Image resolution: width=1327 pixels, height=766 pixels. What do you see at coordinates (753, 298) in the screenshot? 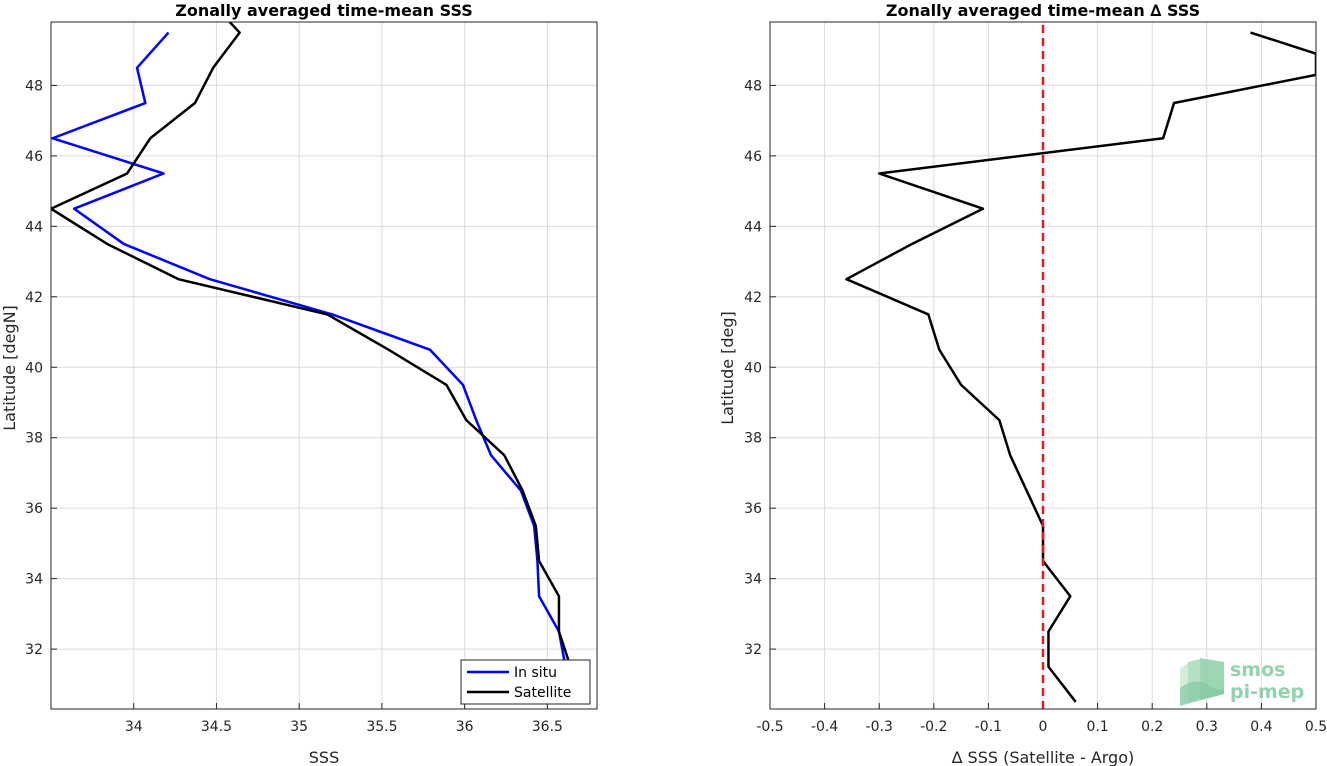
I see `delta-sss-y-tick-label: 42` at bounding box center [753, 298].